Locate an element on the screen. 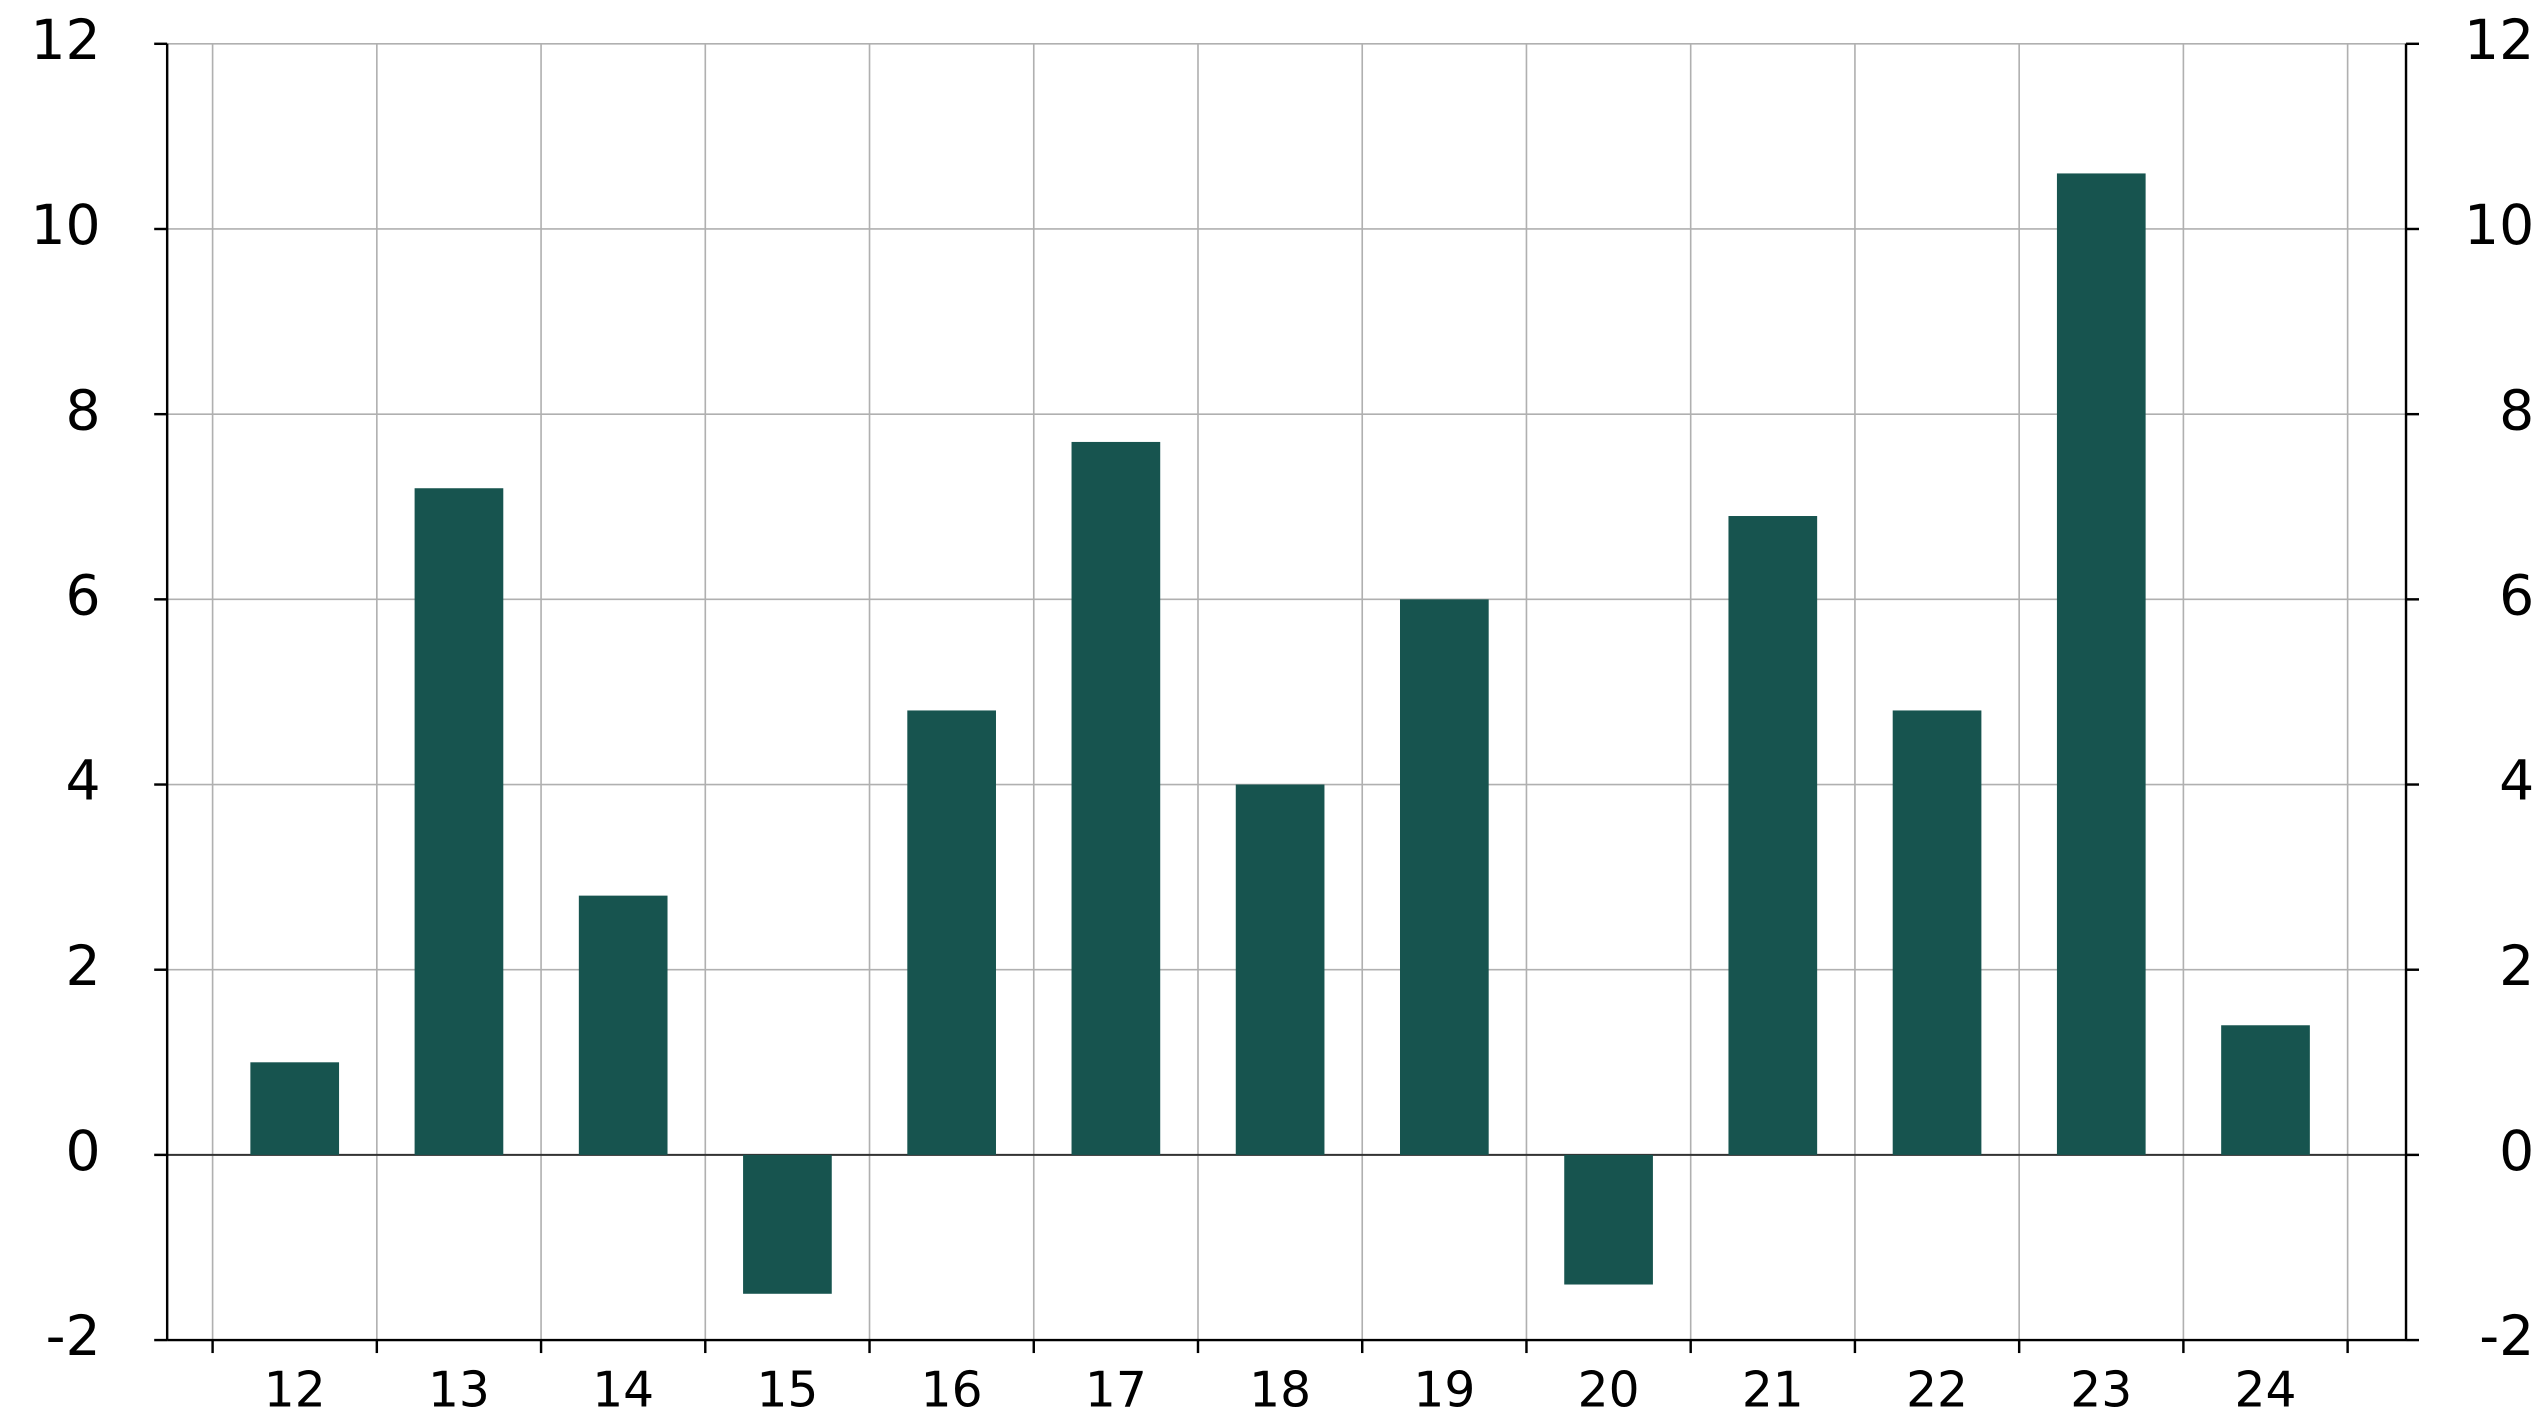  x-tick-label: 17 is located at coordinates (1116, 1391).